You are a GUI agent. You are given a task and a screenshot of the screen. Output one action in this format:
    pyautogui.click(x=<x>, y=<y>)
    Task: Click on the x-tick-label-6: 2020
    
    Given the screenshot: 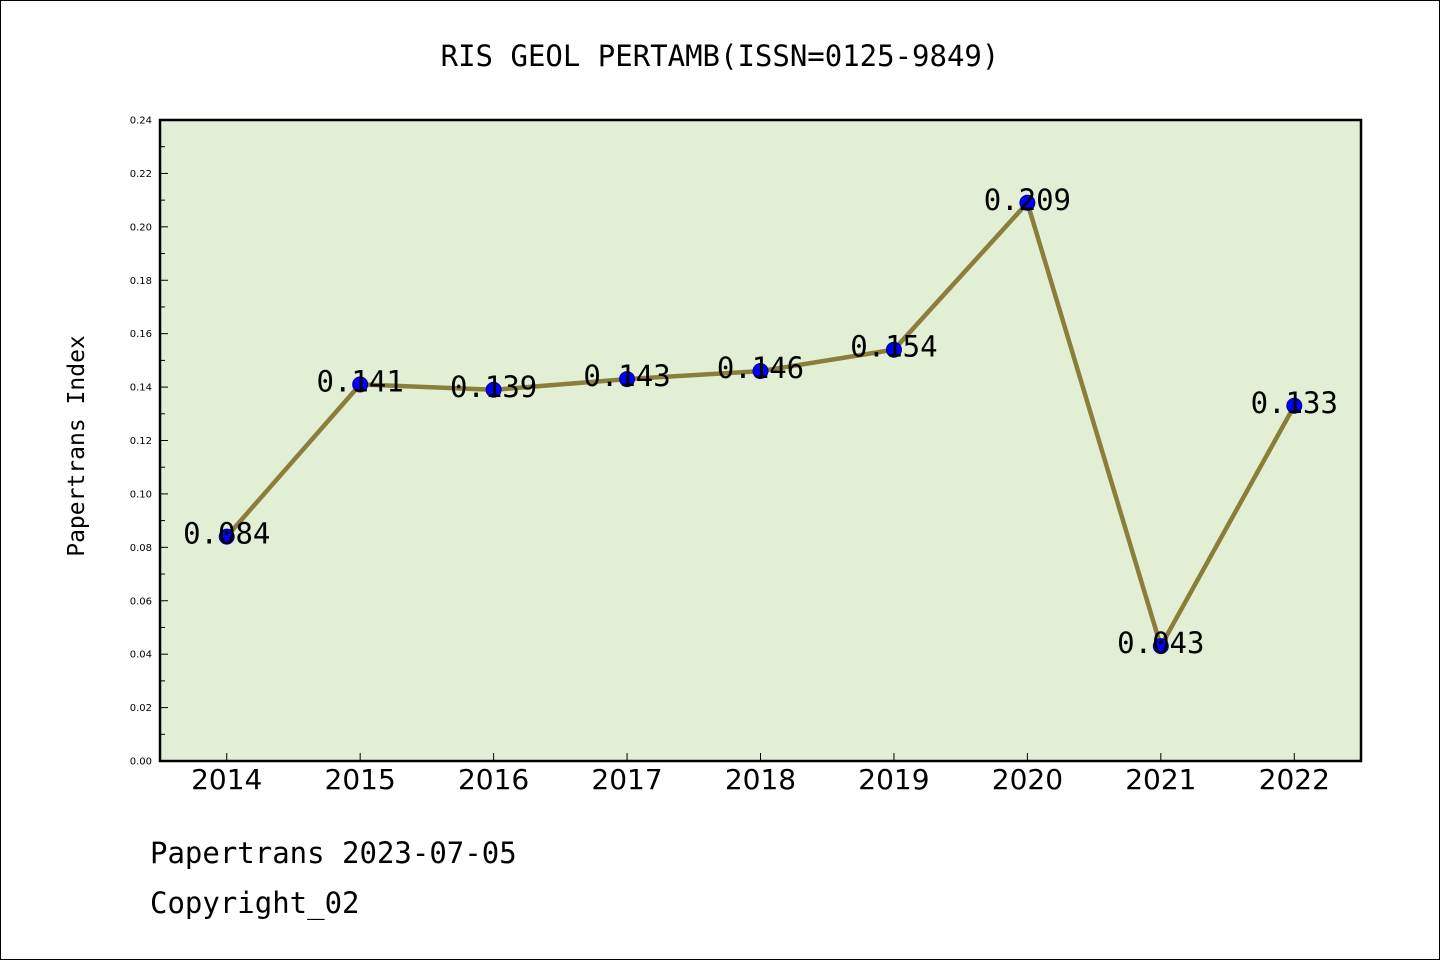 What is the action you would take?
    pyautogui.click(x=1027, y=779)
    